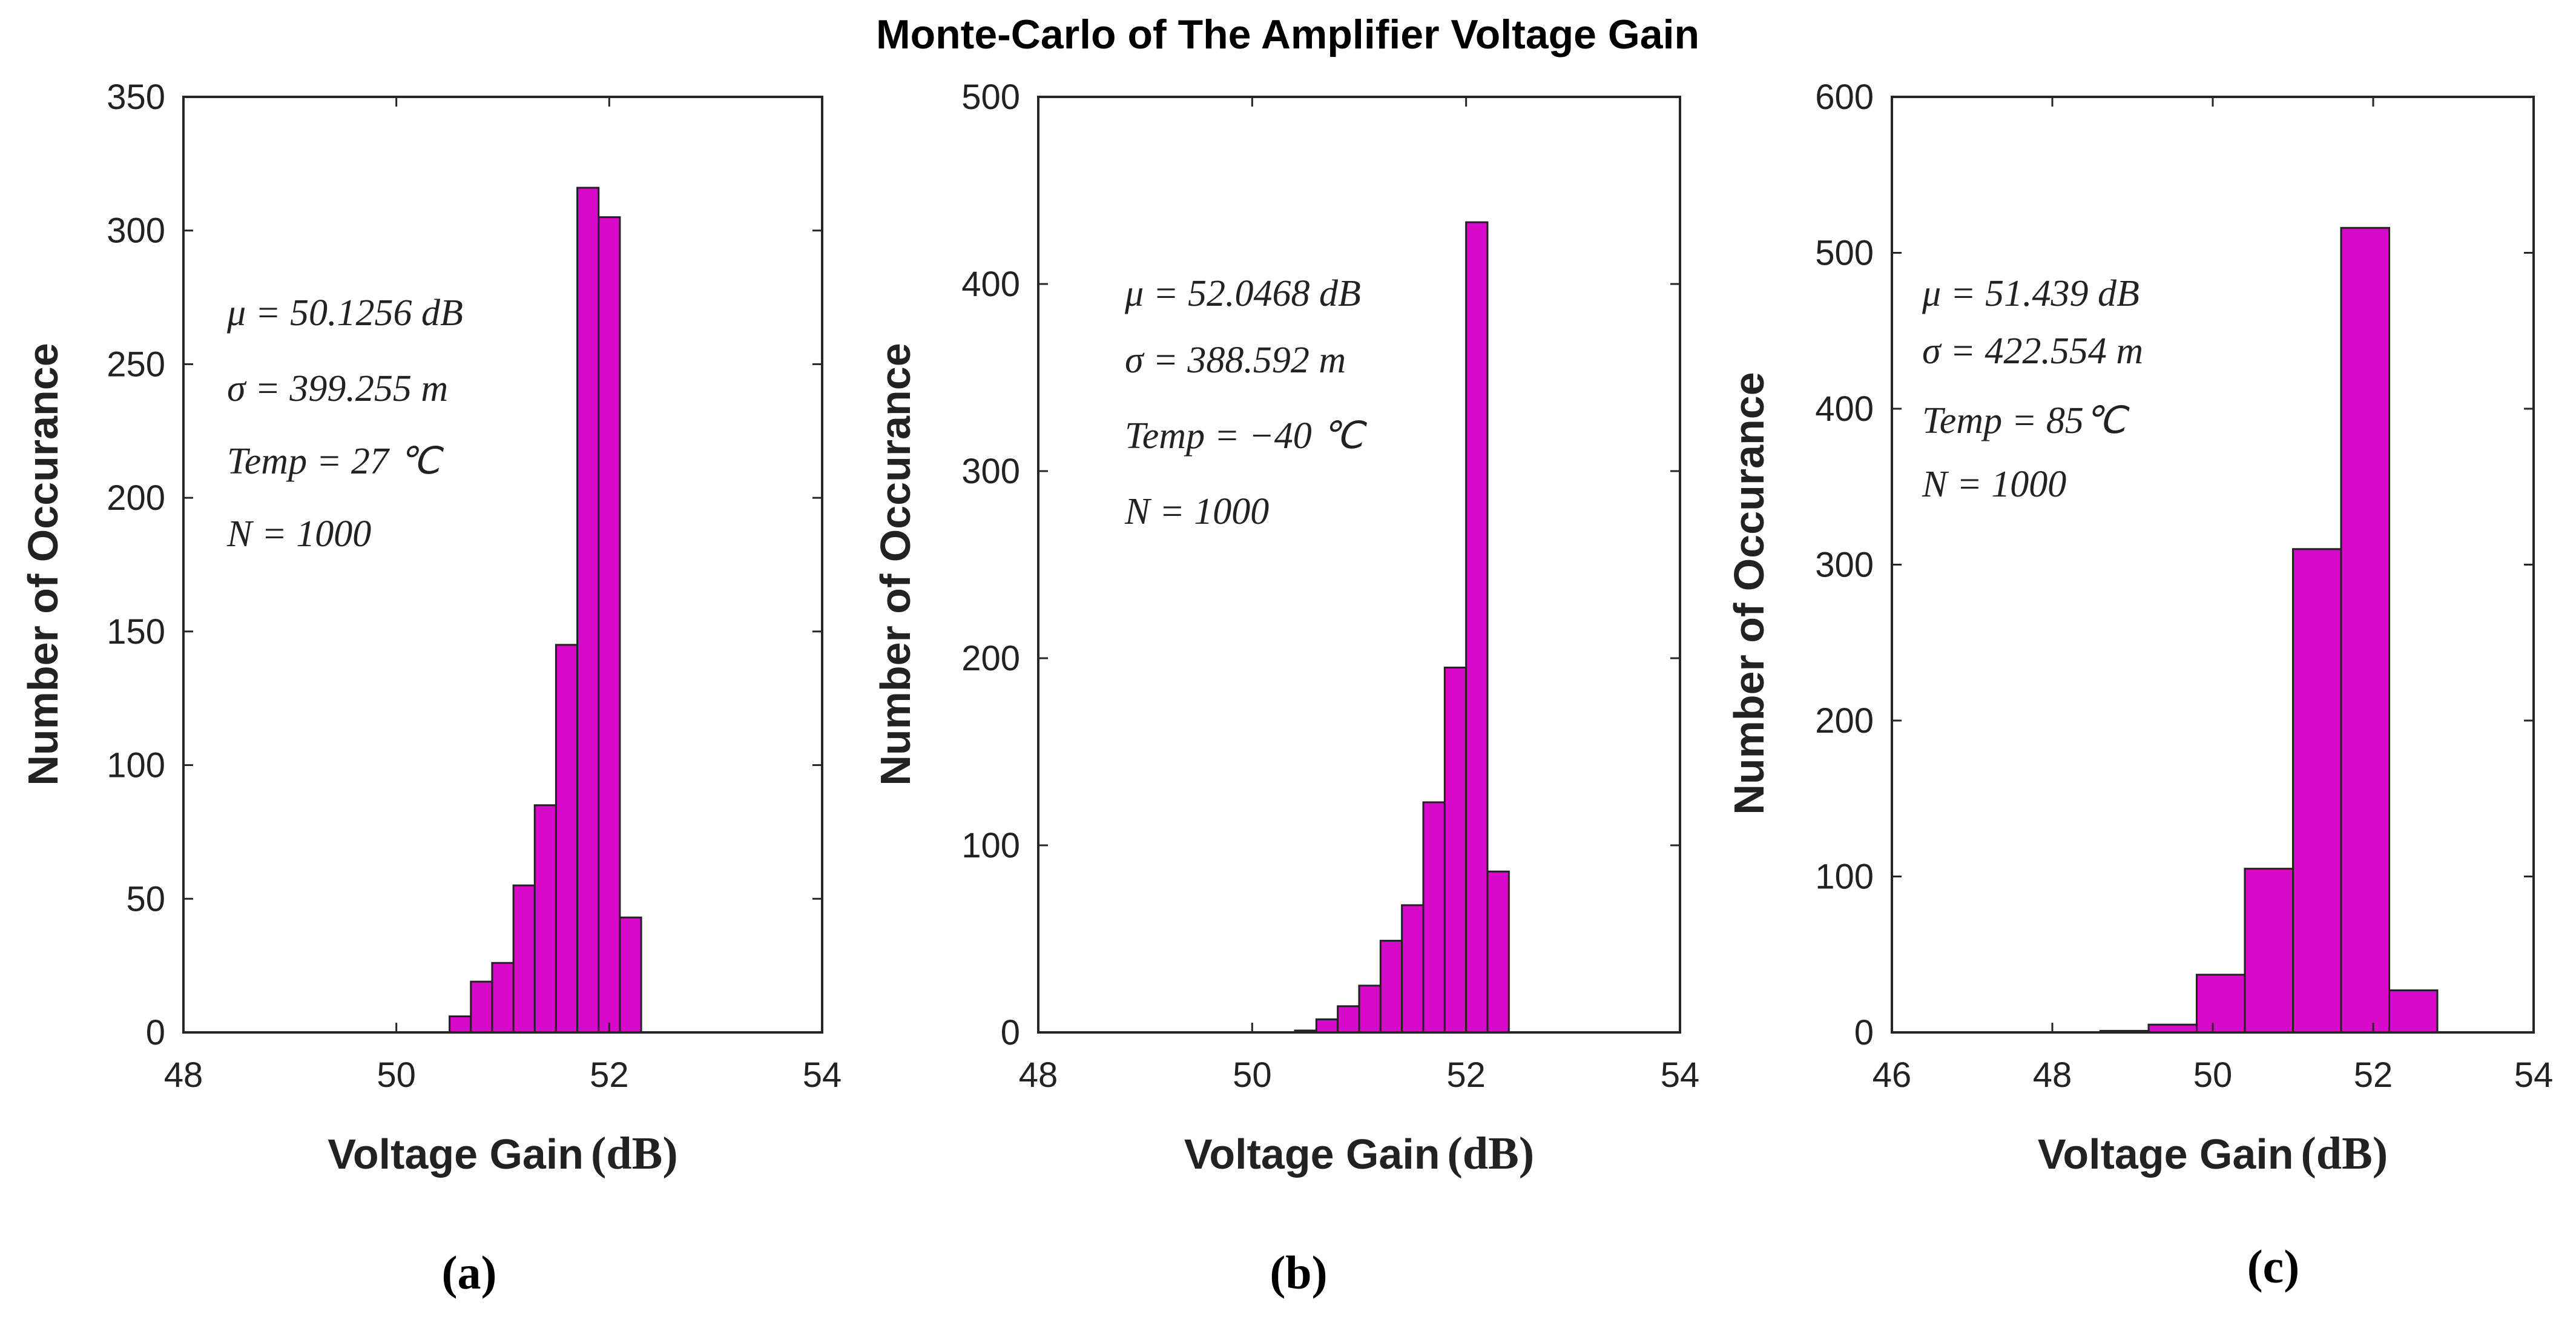 Image resolution: width=2576 pixels, height=1317 pixels. Describe the element at coordinates (2032, 351) in the screenshot. I see `annotation-text: σ = 422.554 m` at that location.